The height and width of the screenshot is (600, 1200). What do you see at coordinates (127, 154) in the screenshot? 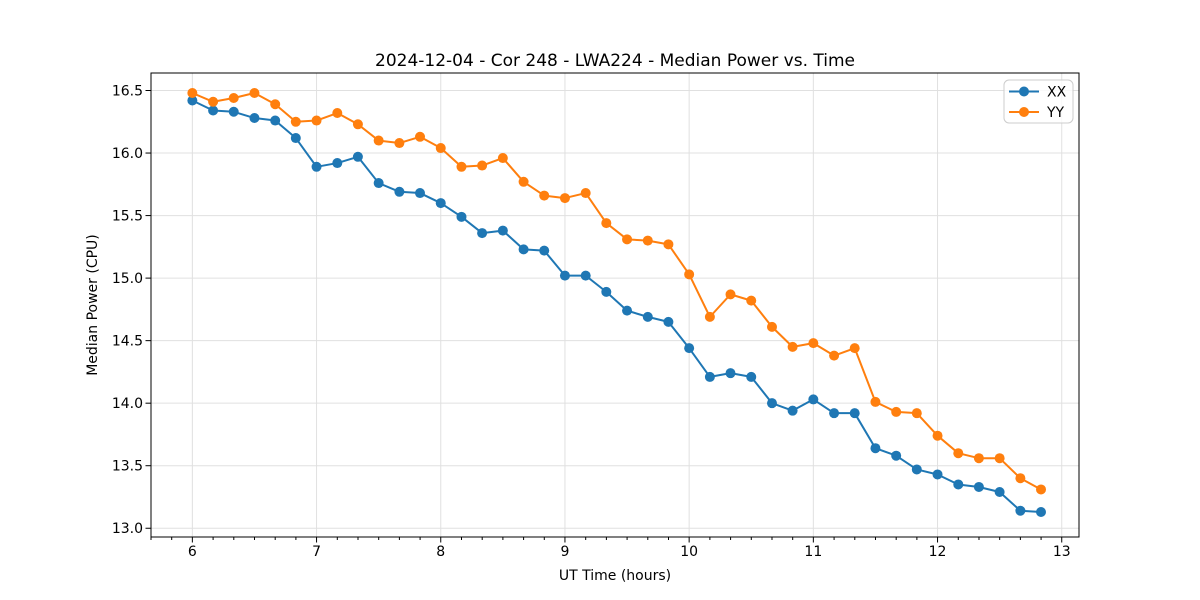
I see `y-tick-label: 16.0` at bounding box center [127, 154].